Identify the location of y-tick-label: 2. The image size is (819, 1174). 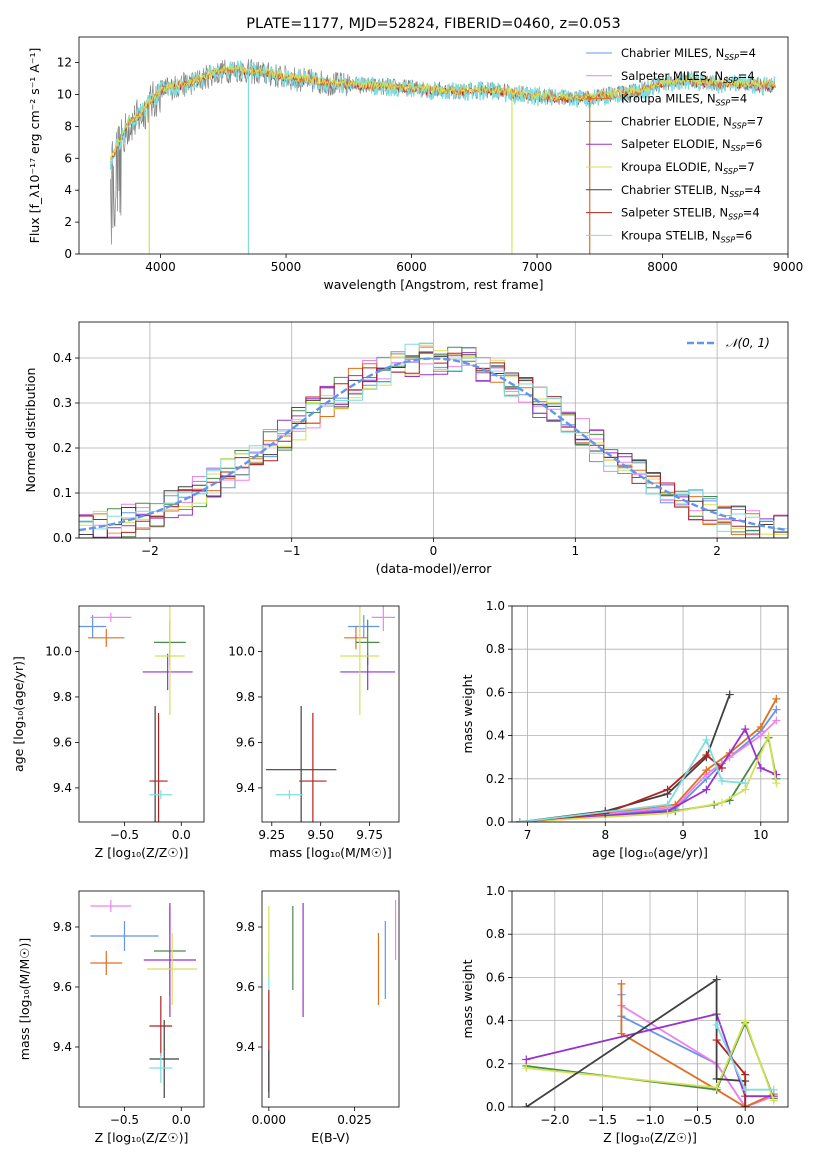
(68, 222).